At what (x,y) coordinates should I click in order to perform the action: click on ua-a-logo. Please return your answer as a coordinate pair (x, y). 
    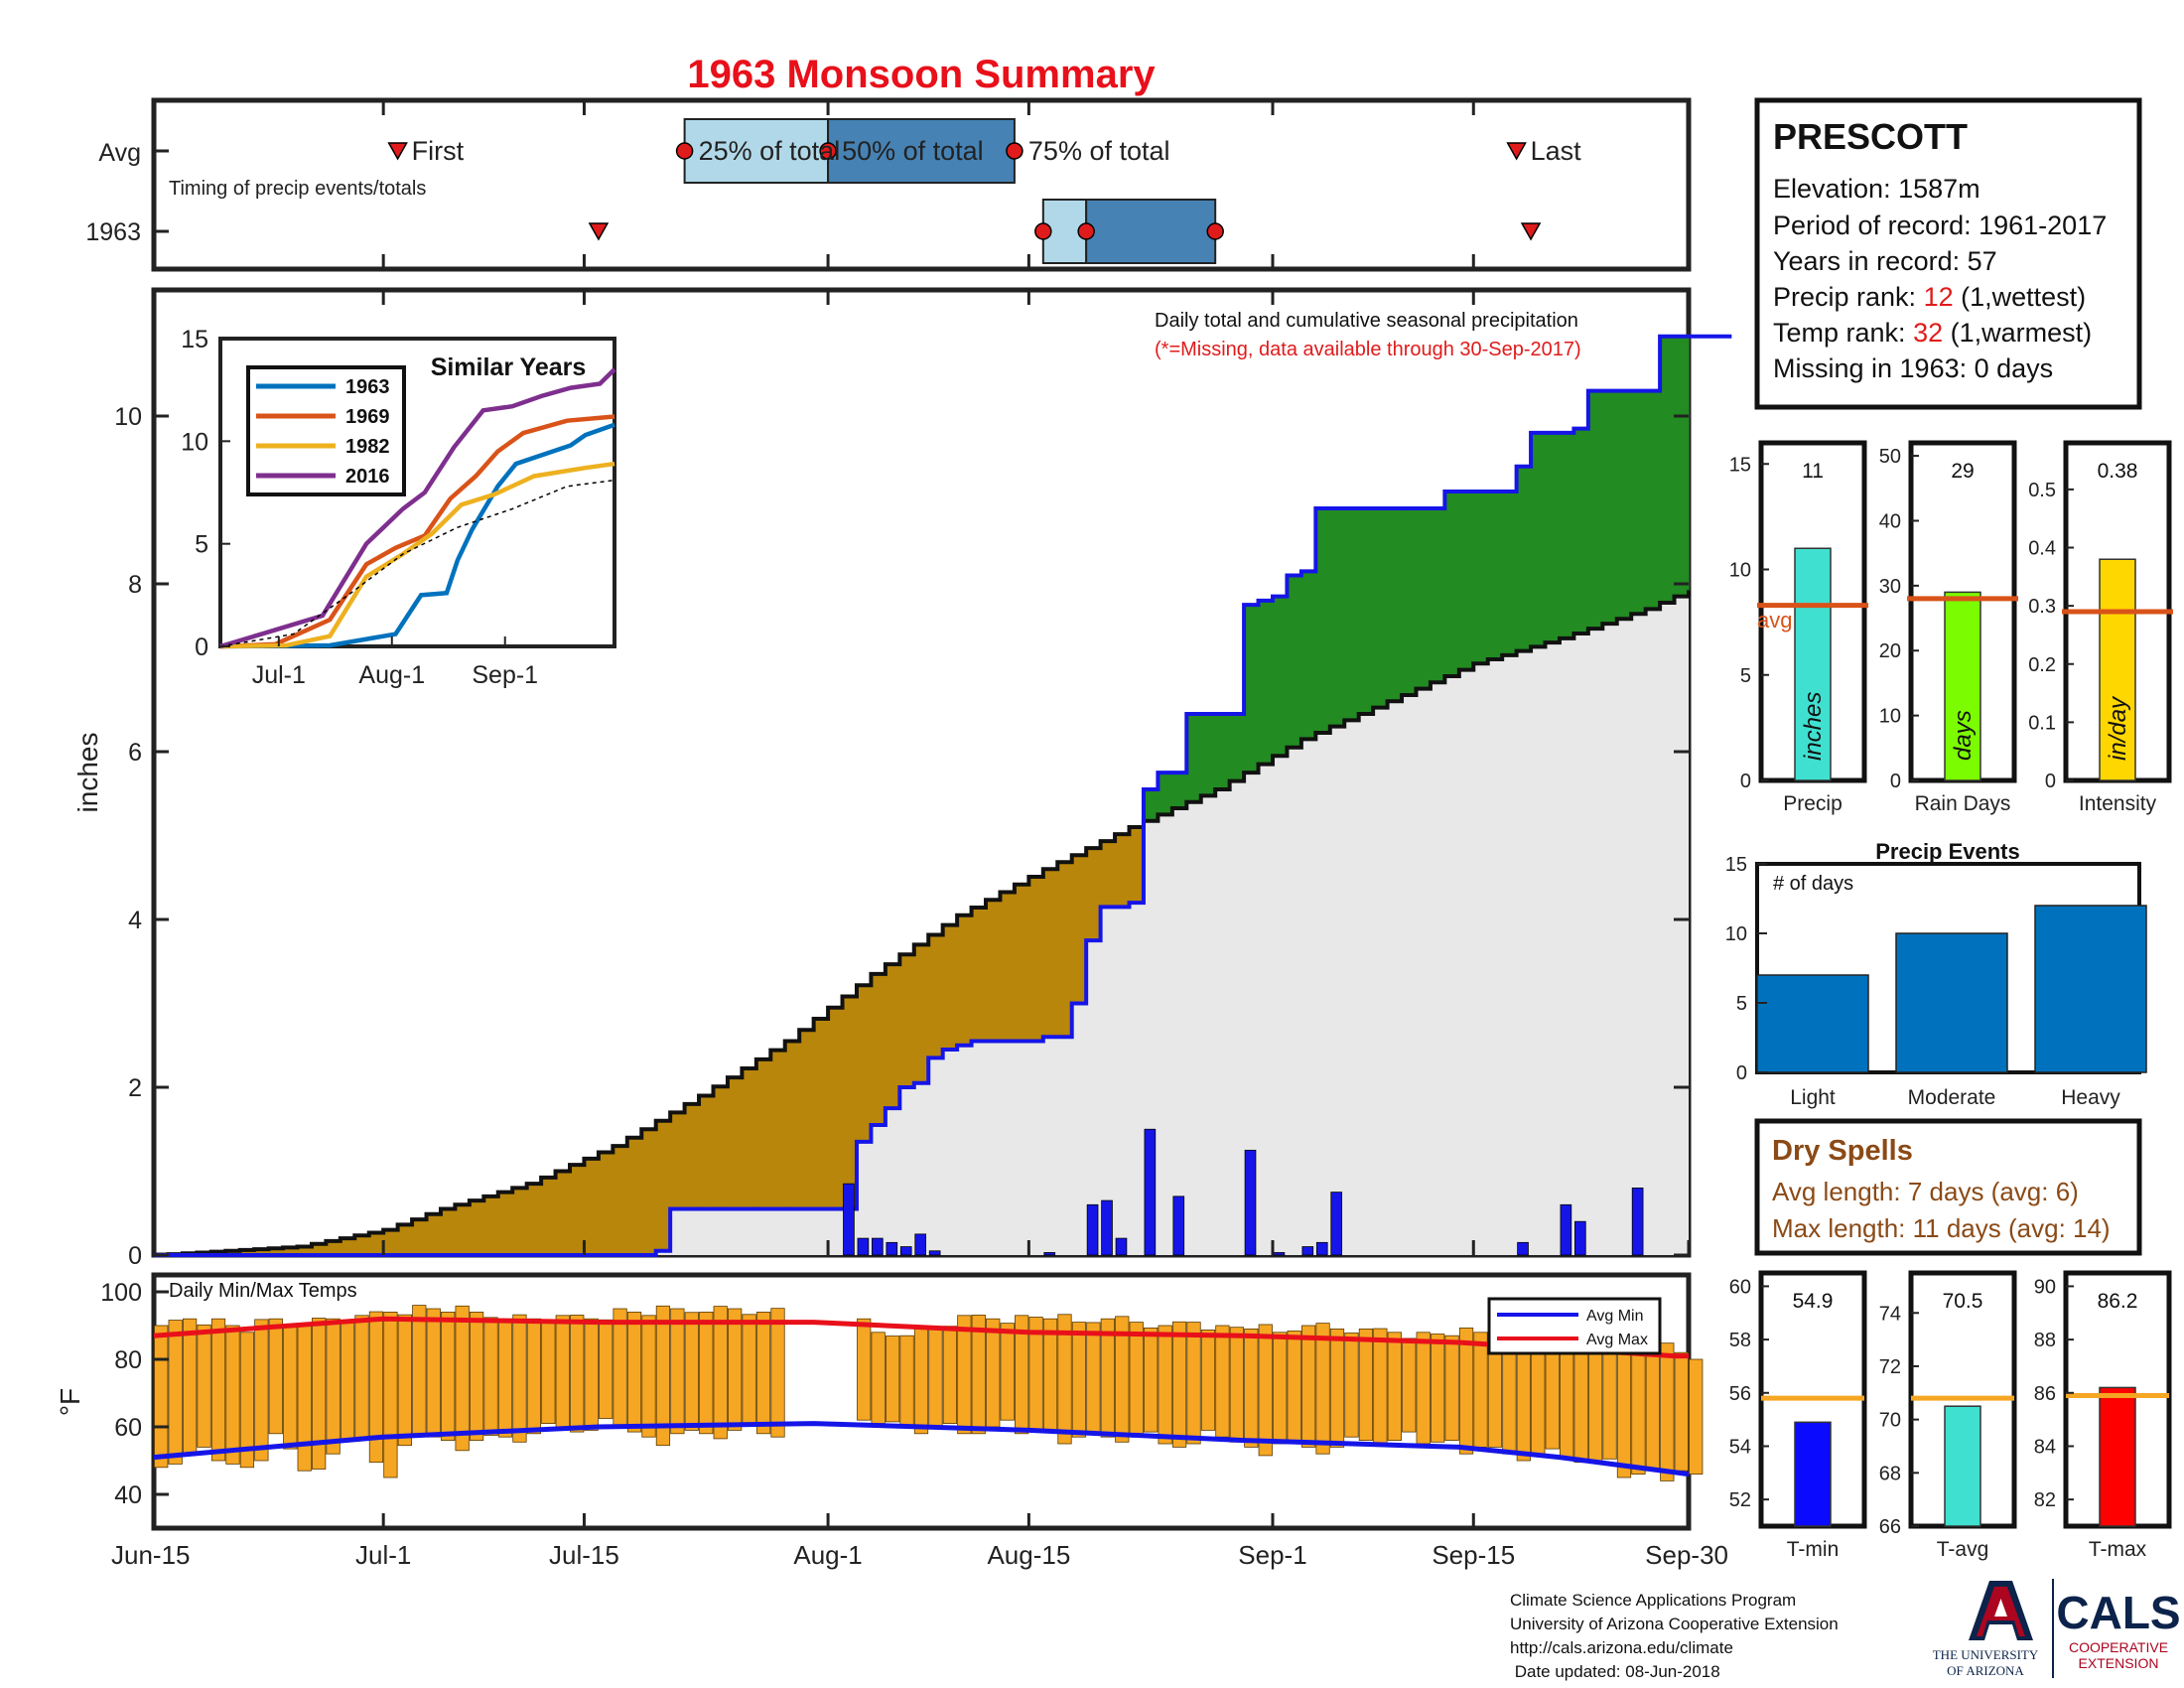
    Looking at the image, I should click on (2001, 1610).